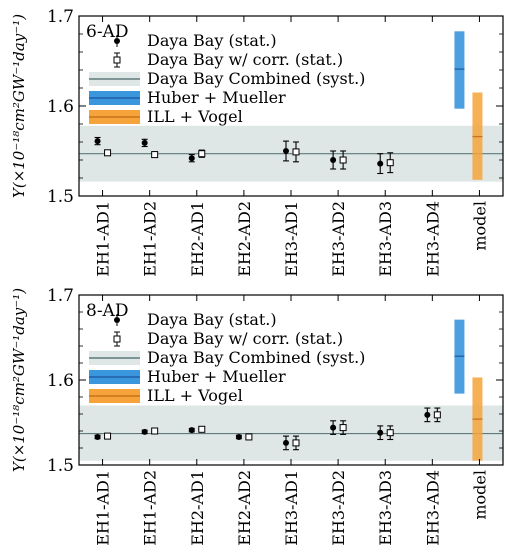 The image size is (505, 558). What do you see at coordinates (107, 311) in the screenshot?
I see `panel-label: 8-AD` at bounding box center [107, 311].